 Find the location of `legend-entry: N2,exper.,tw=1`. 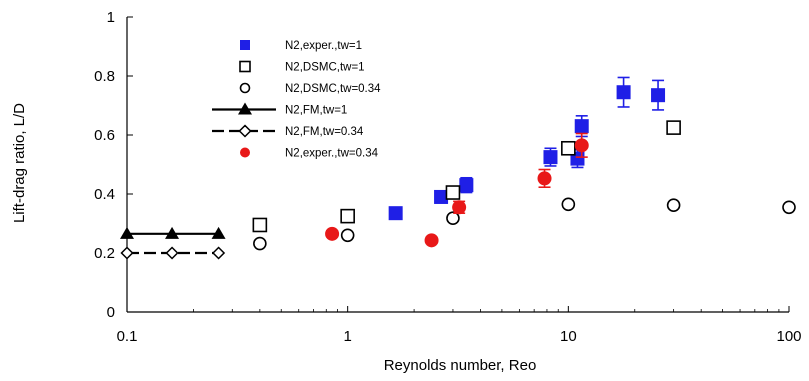

legend-entry: N2,exper.,tw=1 is located at coordinates (301, 46).